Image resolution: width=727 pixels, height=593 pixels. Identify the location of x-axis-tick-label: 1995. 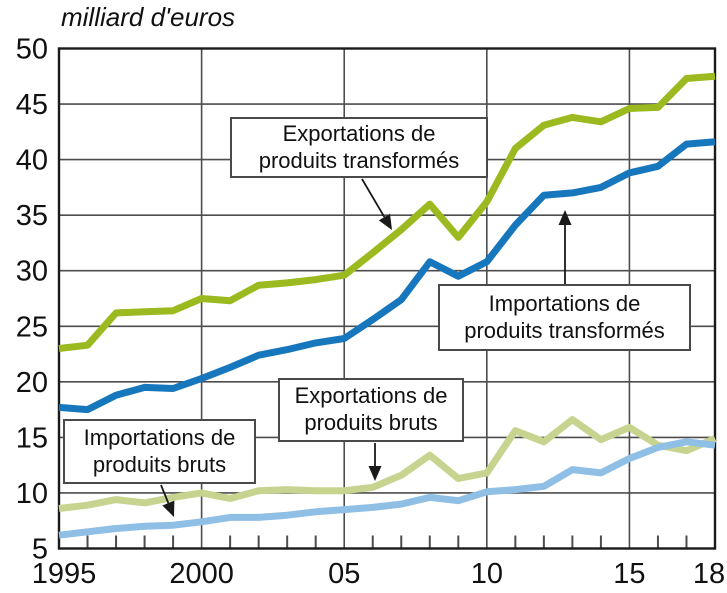
(64, 574).